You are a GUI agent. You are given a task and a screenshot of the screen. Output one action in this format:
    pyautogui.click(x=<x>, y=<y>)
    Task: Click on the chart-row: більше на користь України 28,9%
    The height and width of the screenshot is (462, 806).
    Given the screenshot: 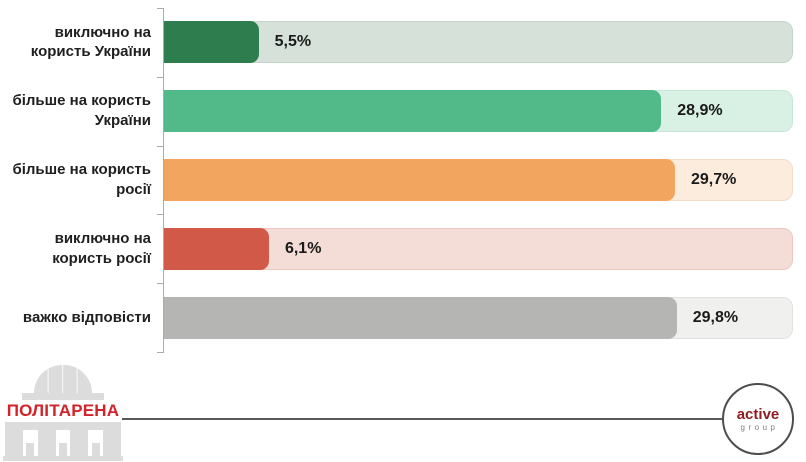 What is the action you would take?
    pyautogui.click(x=403, y=111)
    